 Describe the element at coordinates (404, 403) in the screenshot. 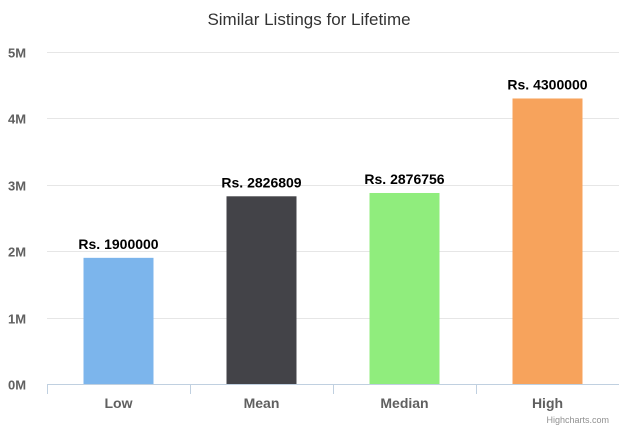

I see `x-tick-label: Median` at that location.